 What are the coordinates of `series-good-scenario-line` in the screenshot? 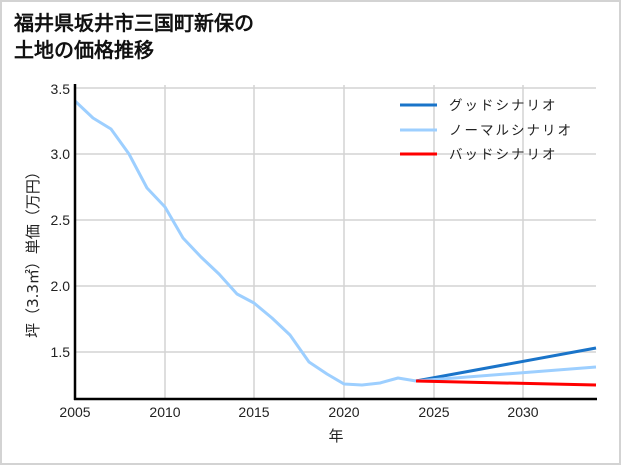 It's located at (506, 364).